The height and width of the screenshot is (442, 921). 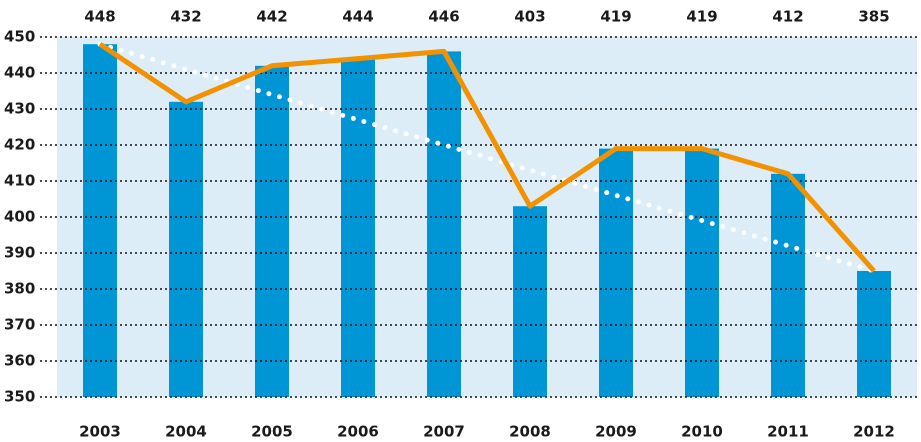 What do you see at coordinates (874, 432) in the screenshot?
I see `x-tick-label: 2012` at bounding box center [874, 432].